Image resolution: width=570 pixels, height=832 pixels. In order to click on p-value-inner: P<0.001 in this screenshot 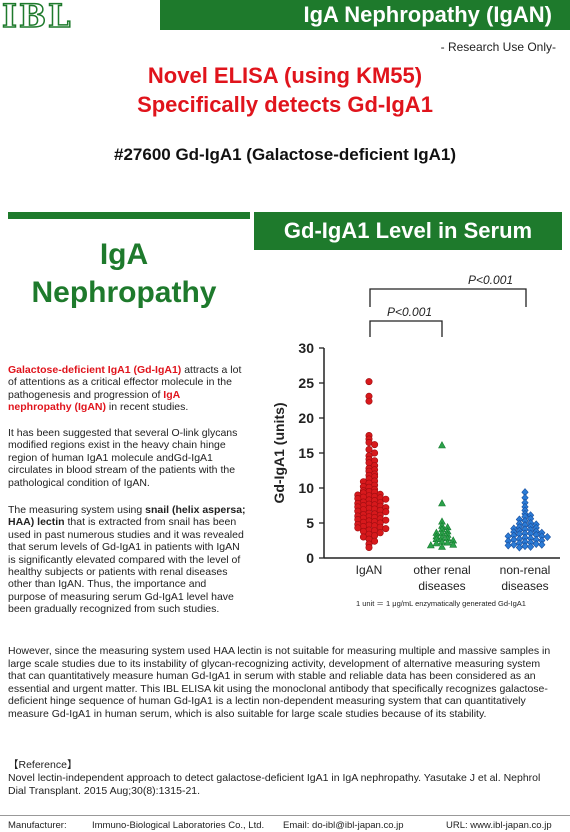, I will do `click(409, 312)`.